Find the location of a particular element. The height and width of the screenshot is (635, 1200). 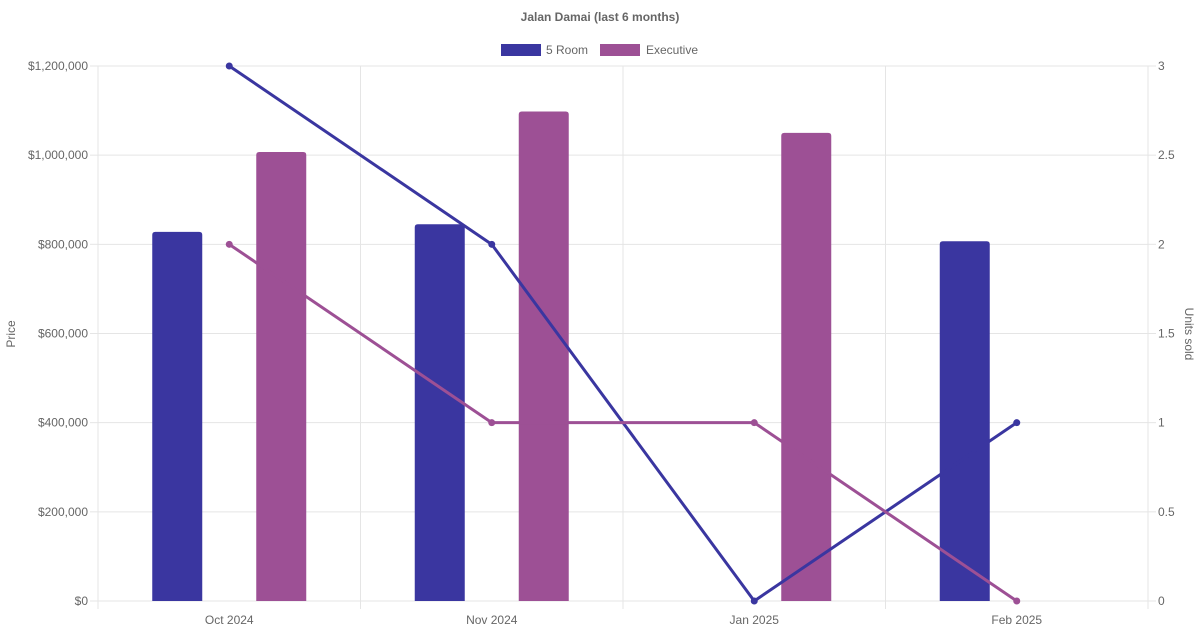

y-tick-label: $0 is located at coordinates (82, 601).